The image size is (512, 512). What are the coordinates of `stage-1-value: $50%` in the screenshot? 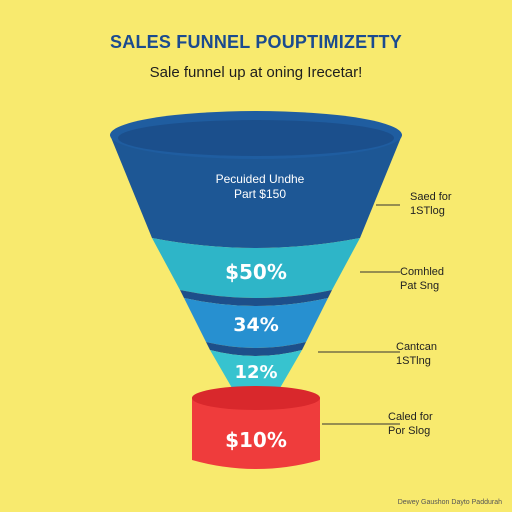 It's located at (256, 272).